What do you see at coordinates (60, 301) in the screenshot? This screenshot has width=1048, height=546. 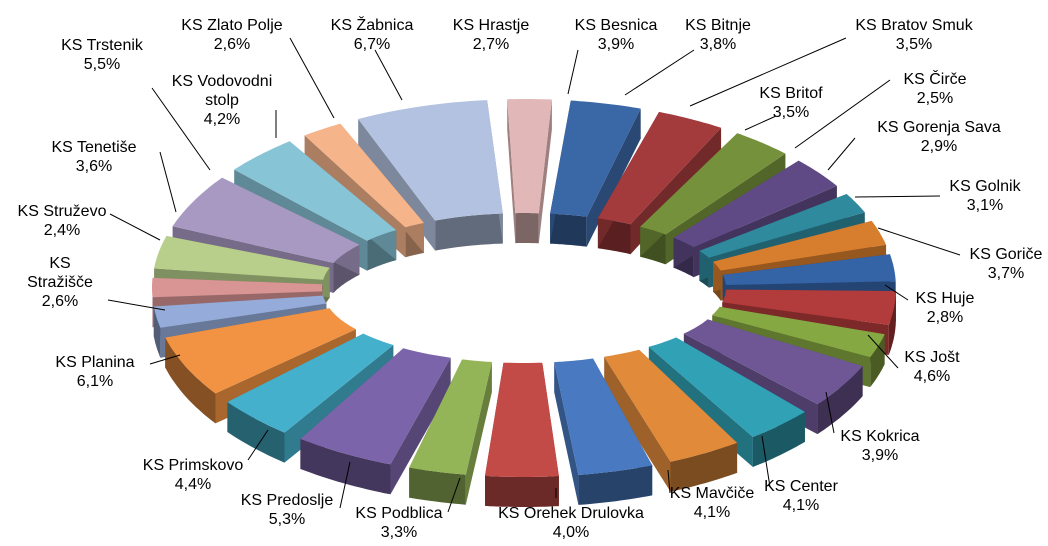 I see `slice-percent: 2,6%` at bounding box center [60, 301].